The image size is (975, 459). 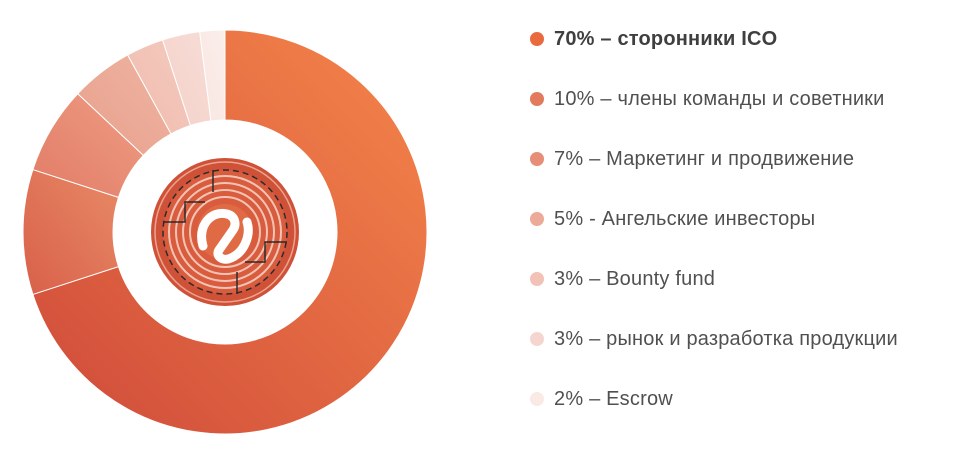 I want to click on legend-label: 2% – Escrow, so click(x=613, y=399).